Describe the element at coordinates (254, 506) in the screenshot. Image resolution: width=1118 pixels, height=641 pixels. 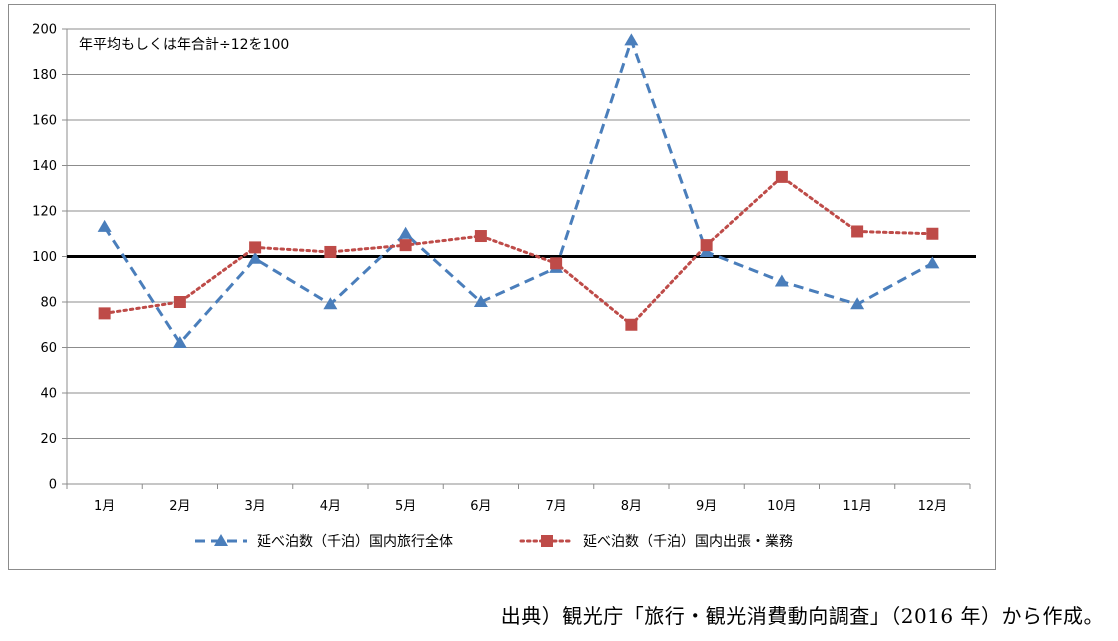
I see `x-category-label: 3月` at that location.